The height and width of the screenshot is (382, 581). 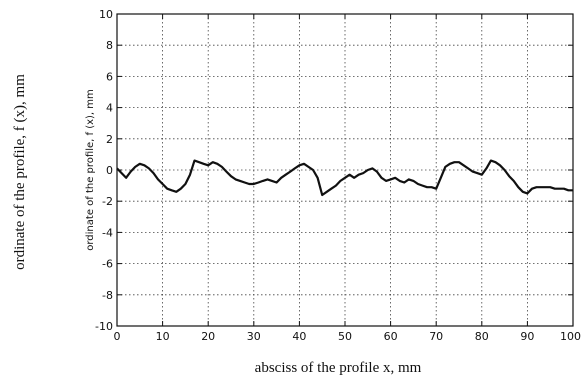 I want to click on y-tick-labels: 10 8 6 4 2 0 -2 -4 -6 -8 -10, so click(x=104, y=170).